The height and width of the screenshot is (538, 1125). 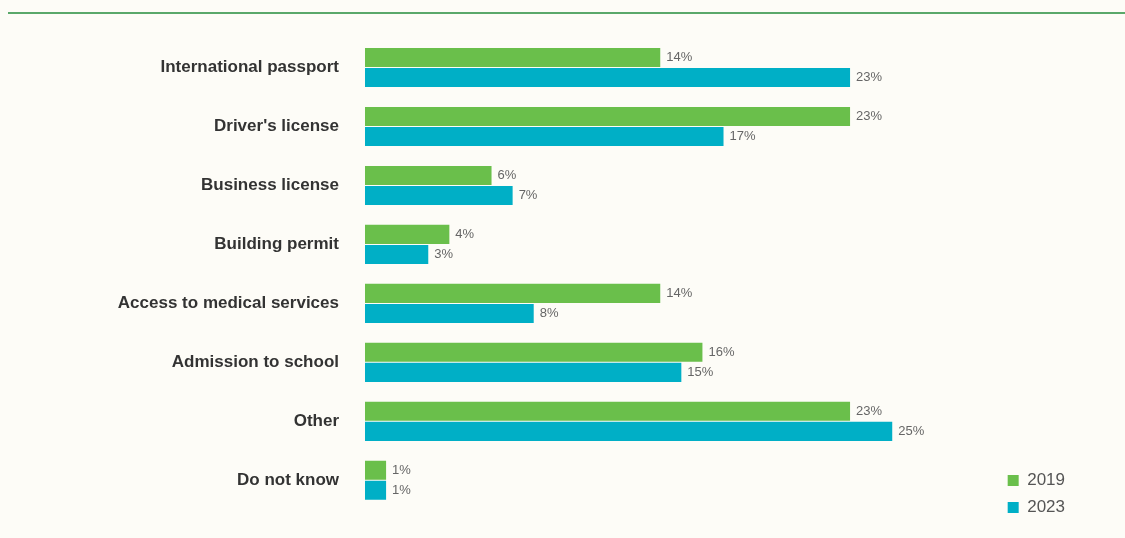 I want to click on legend-label: 2019, so click(x=1046, y=480).